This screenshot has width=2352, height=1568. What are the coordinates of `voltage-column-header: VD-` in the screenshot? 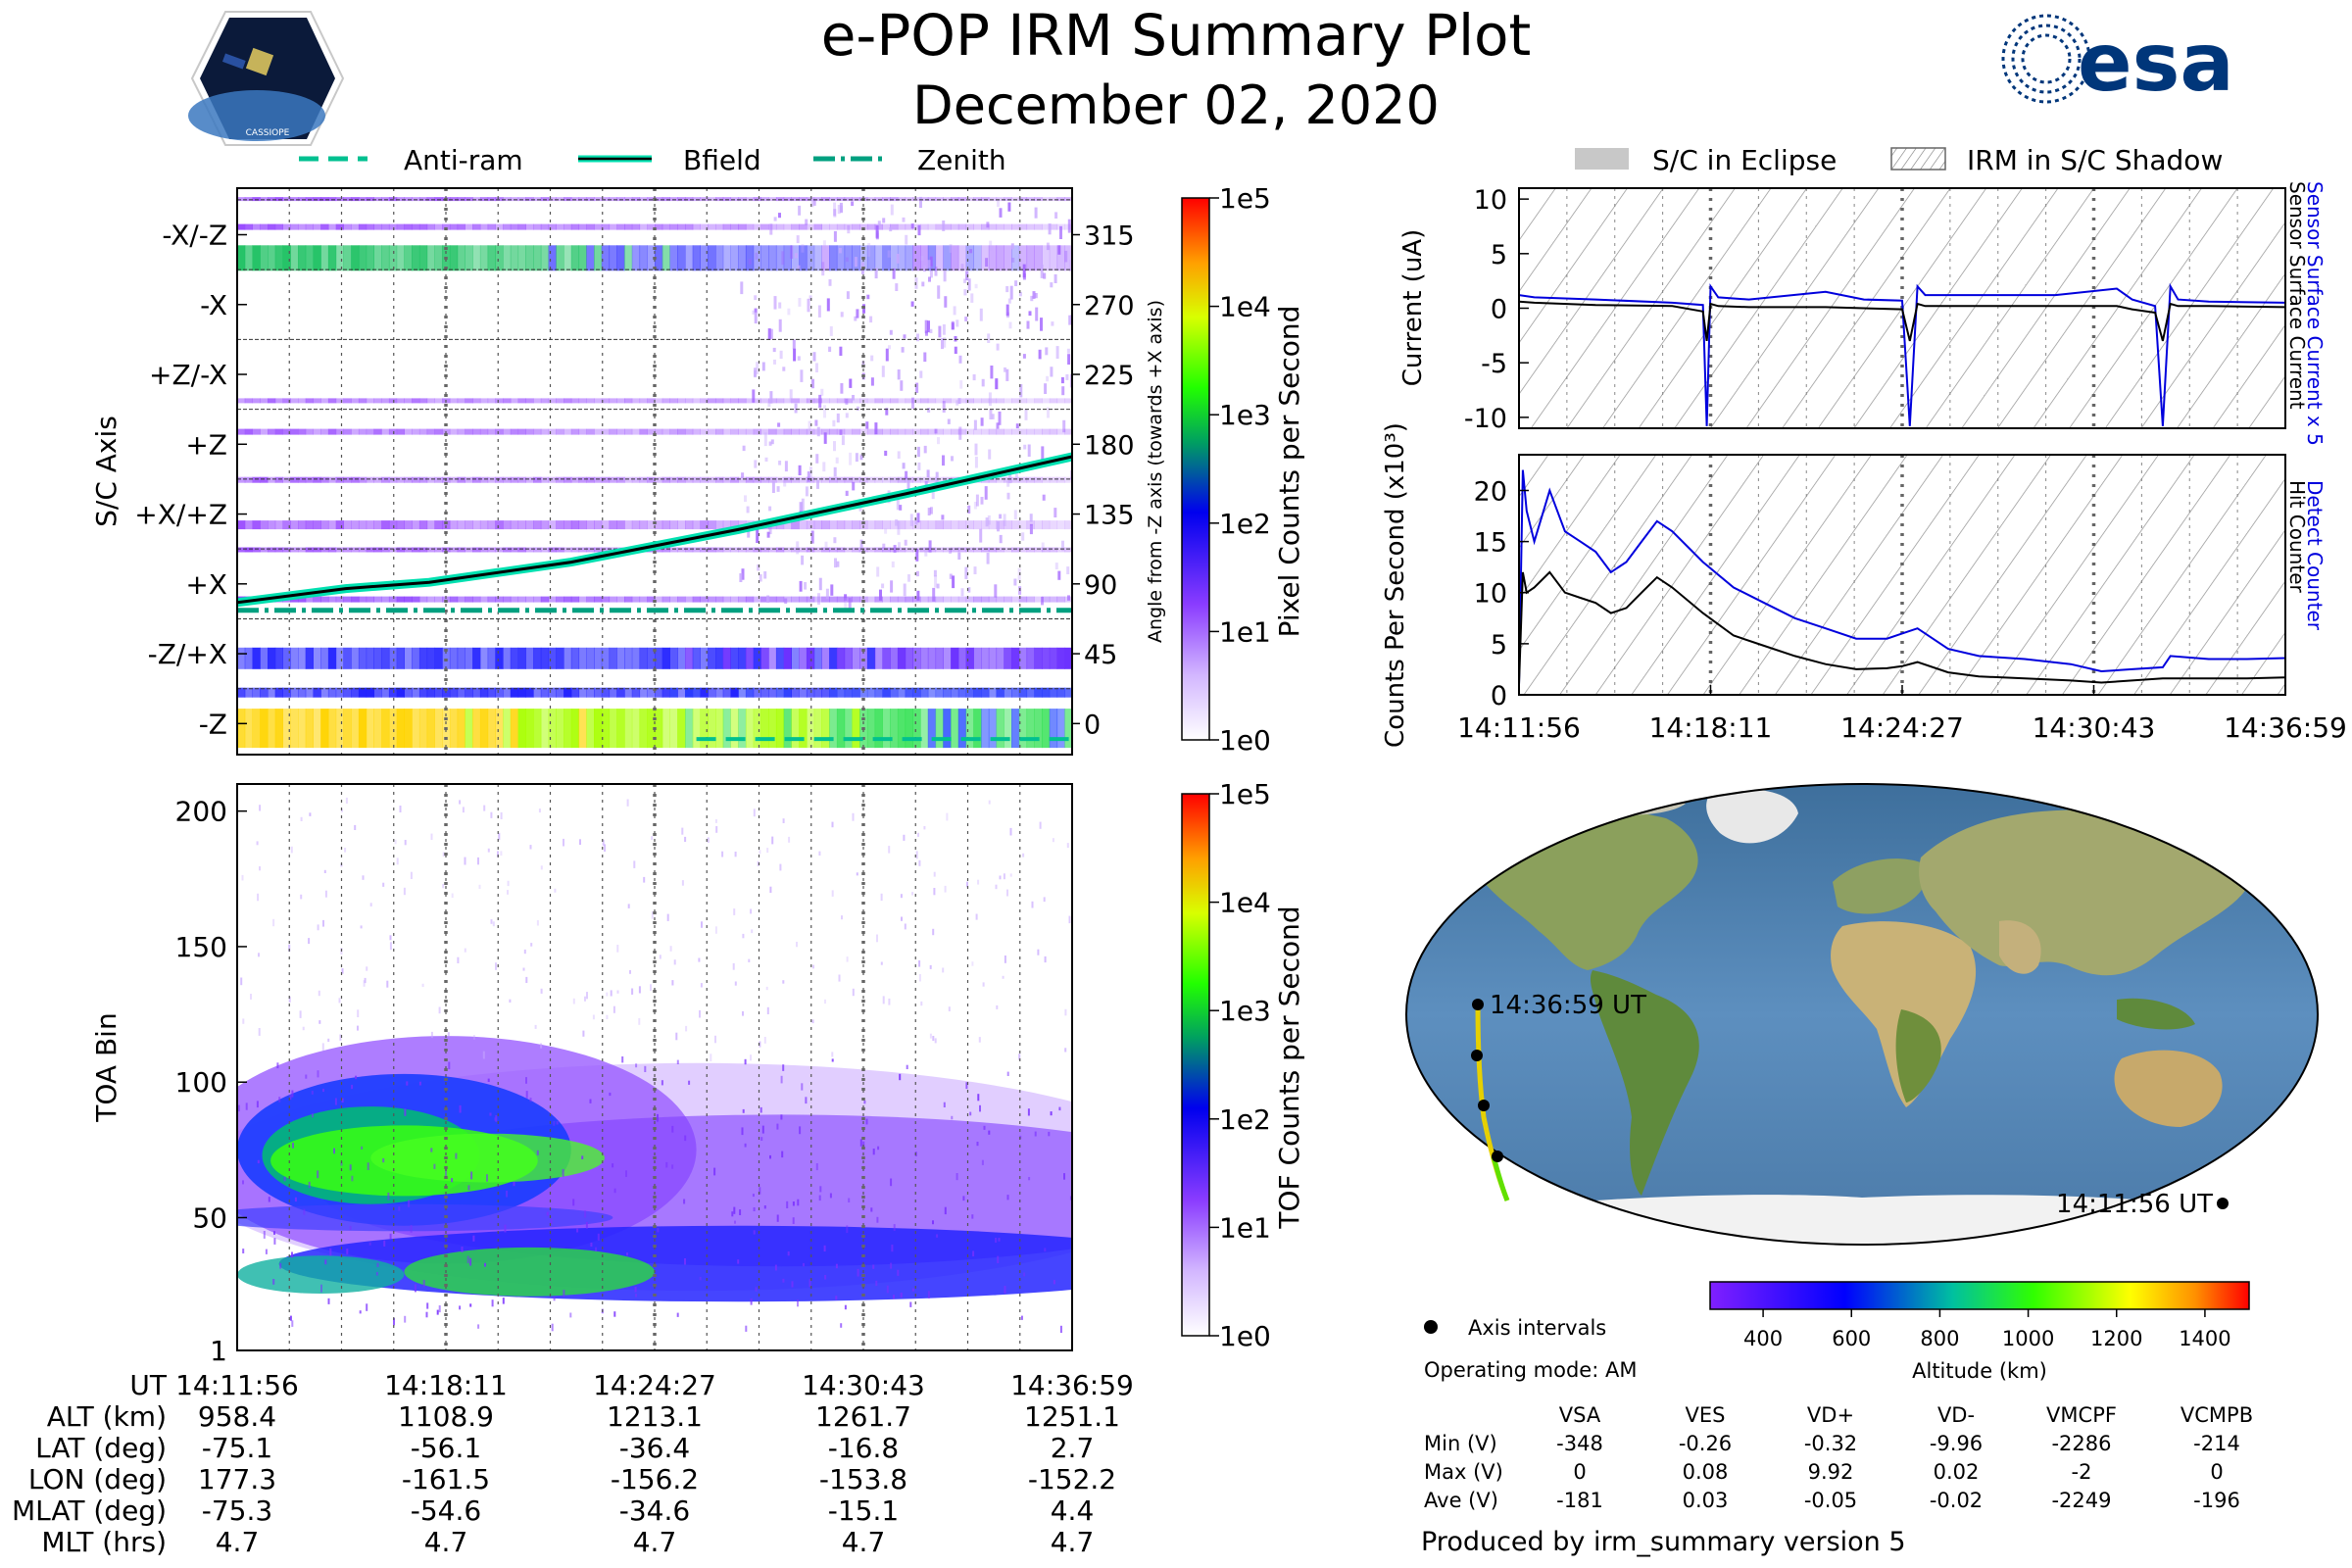 It's located at (1956, 1415).